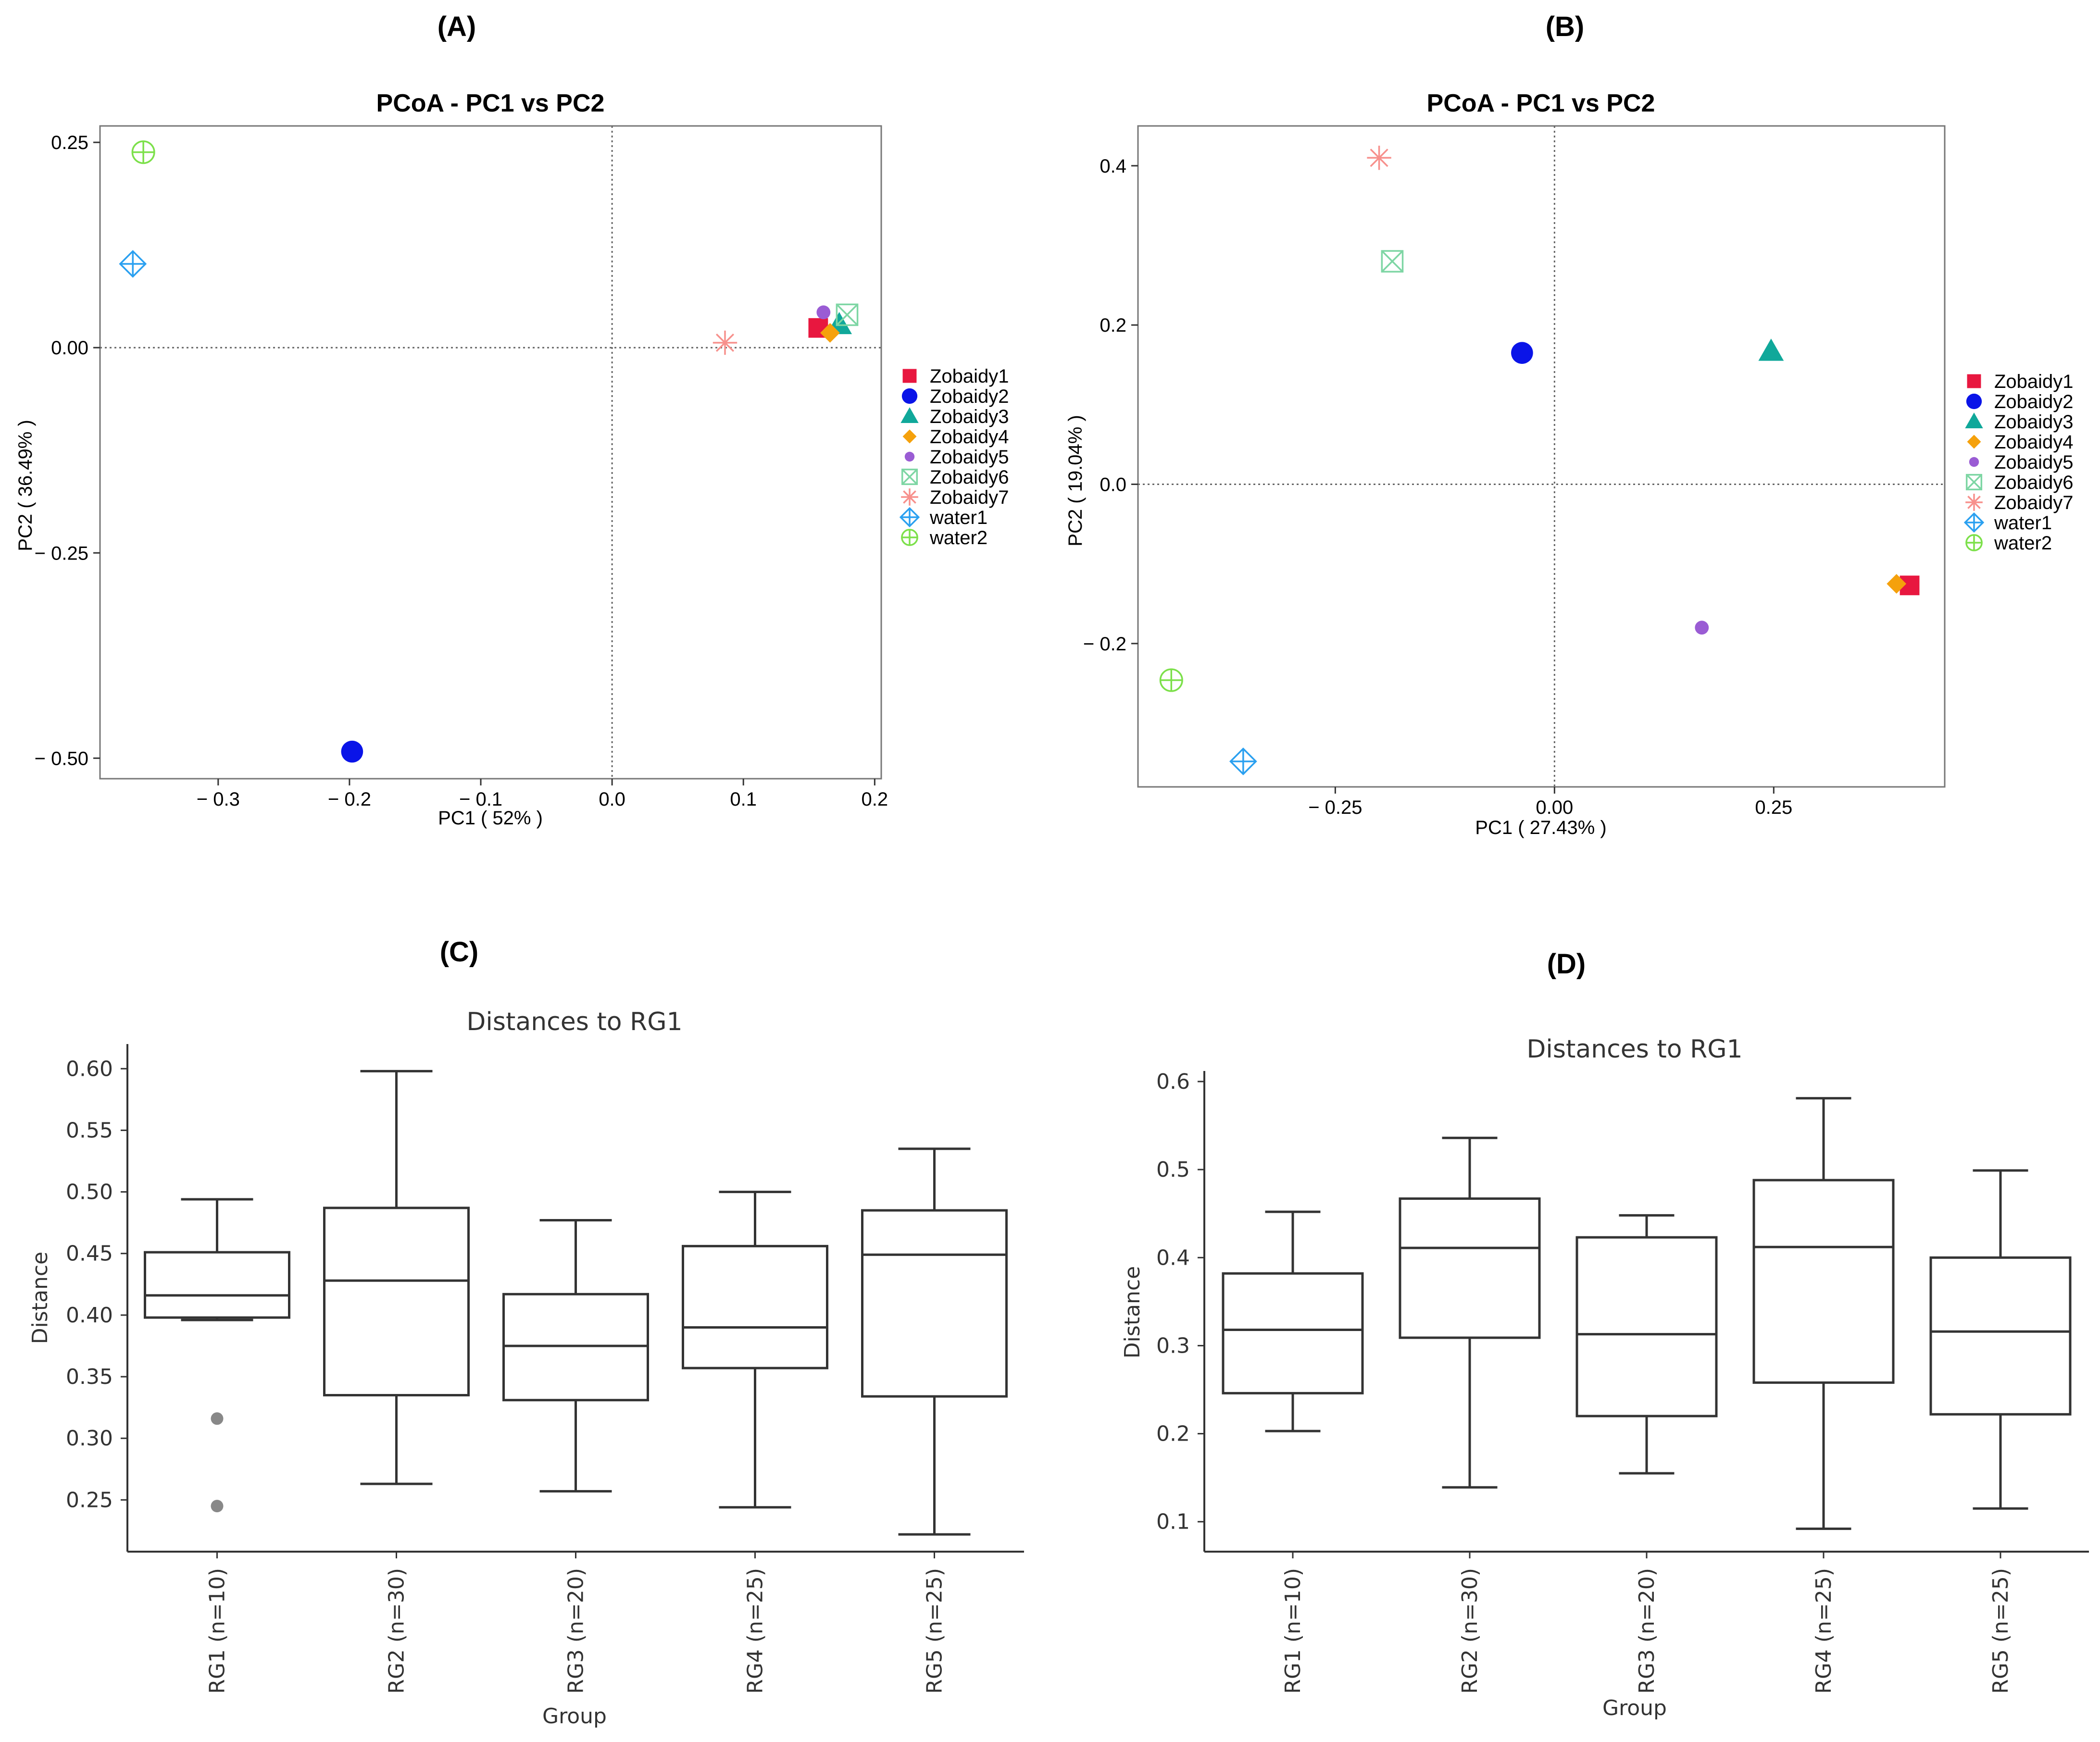 The image size is (2100, 1742). I want to click on chart-b-ytick-label-3: − 0.2, so click(1104, 644).